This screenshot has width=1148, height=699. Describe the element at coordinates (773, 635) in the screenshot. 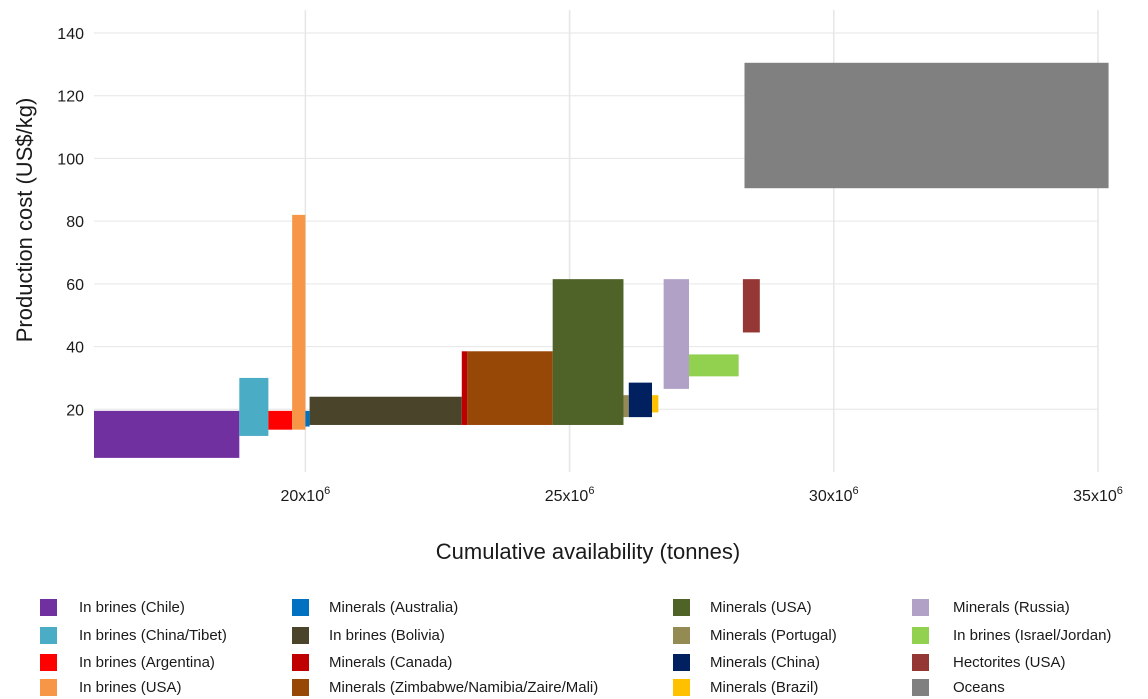

I see `legend-label: Minerals (Portugal)` at that location.